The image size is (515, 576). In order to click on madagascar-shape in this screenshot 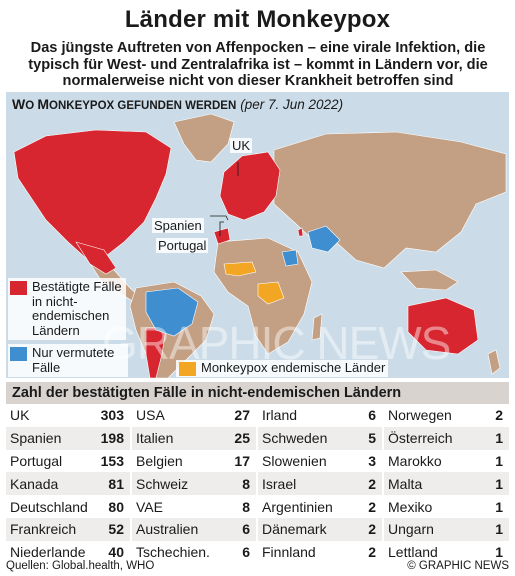, I will do `click(317, 327)`.